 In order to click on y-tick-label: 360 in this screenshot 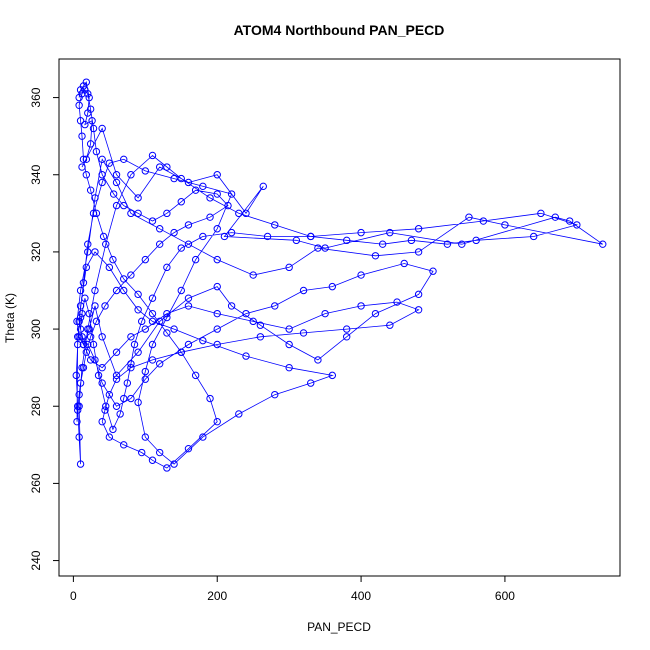, I will do `click(36, 97)`.